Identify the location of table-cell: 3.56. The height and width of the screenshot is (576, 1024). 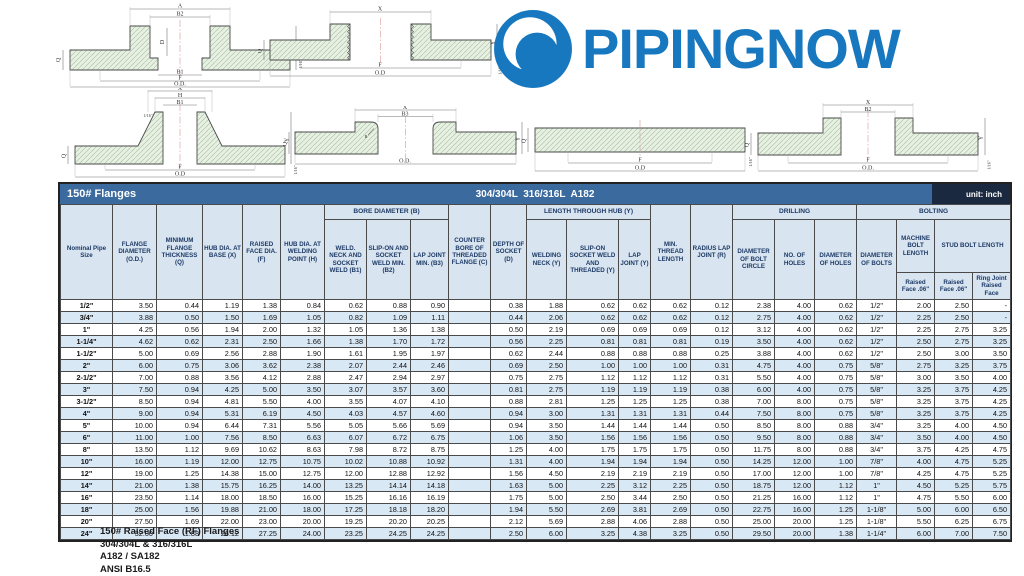
(222, 377).